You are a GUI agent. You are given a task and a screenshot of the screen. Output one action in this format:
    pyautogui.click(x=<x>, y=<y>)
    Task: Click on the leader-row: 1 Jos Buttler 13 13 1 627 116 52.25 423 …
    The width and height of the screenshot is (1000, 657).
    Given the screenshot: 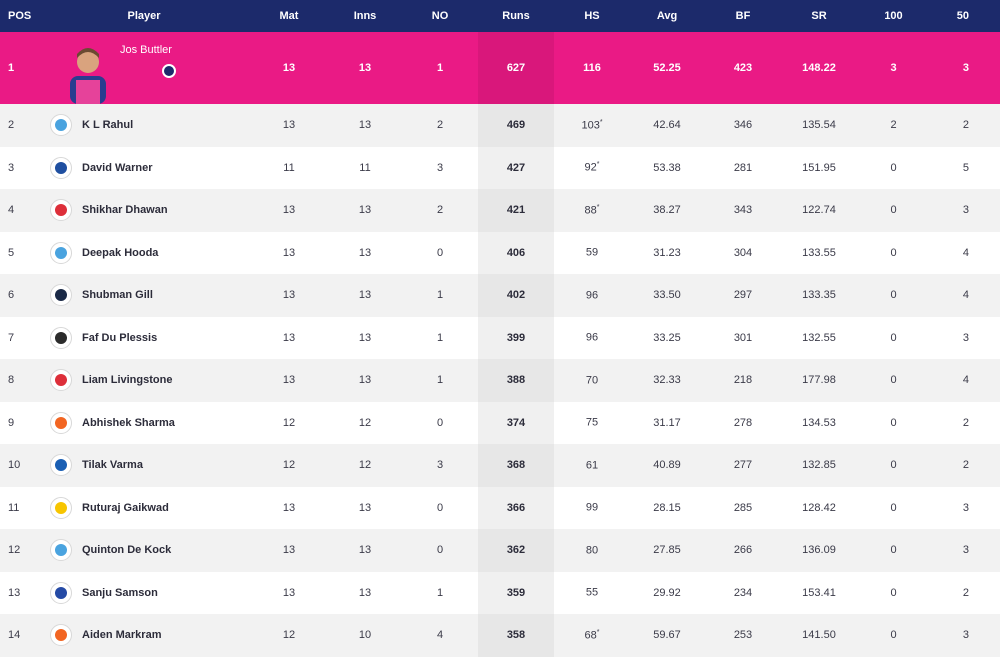 What is the action you would take?
    pyautogui.click(x=500, y=68)
    